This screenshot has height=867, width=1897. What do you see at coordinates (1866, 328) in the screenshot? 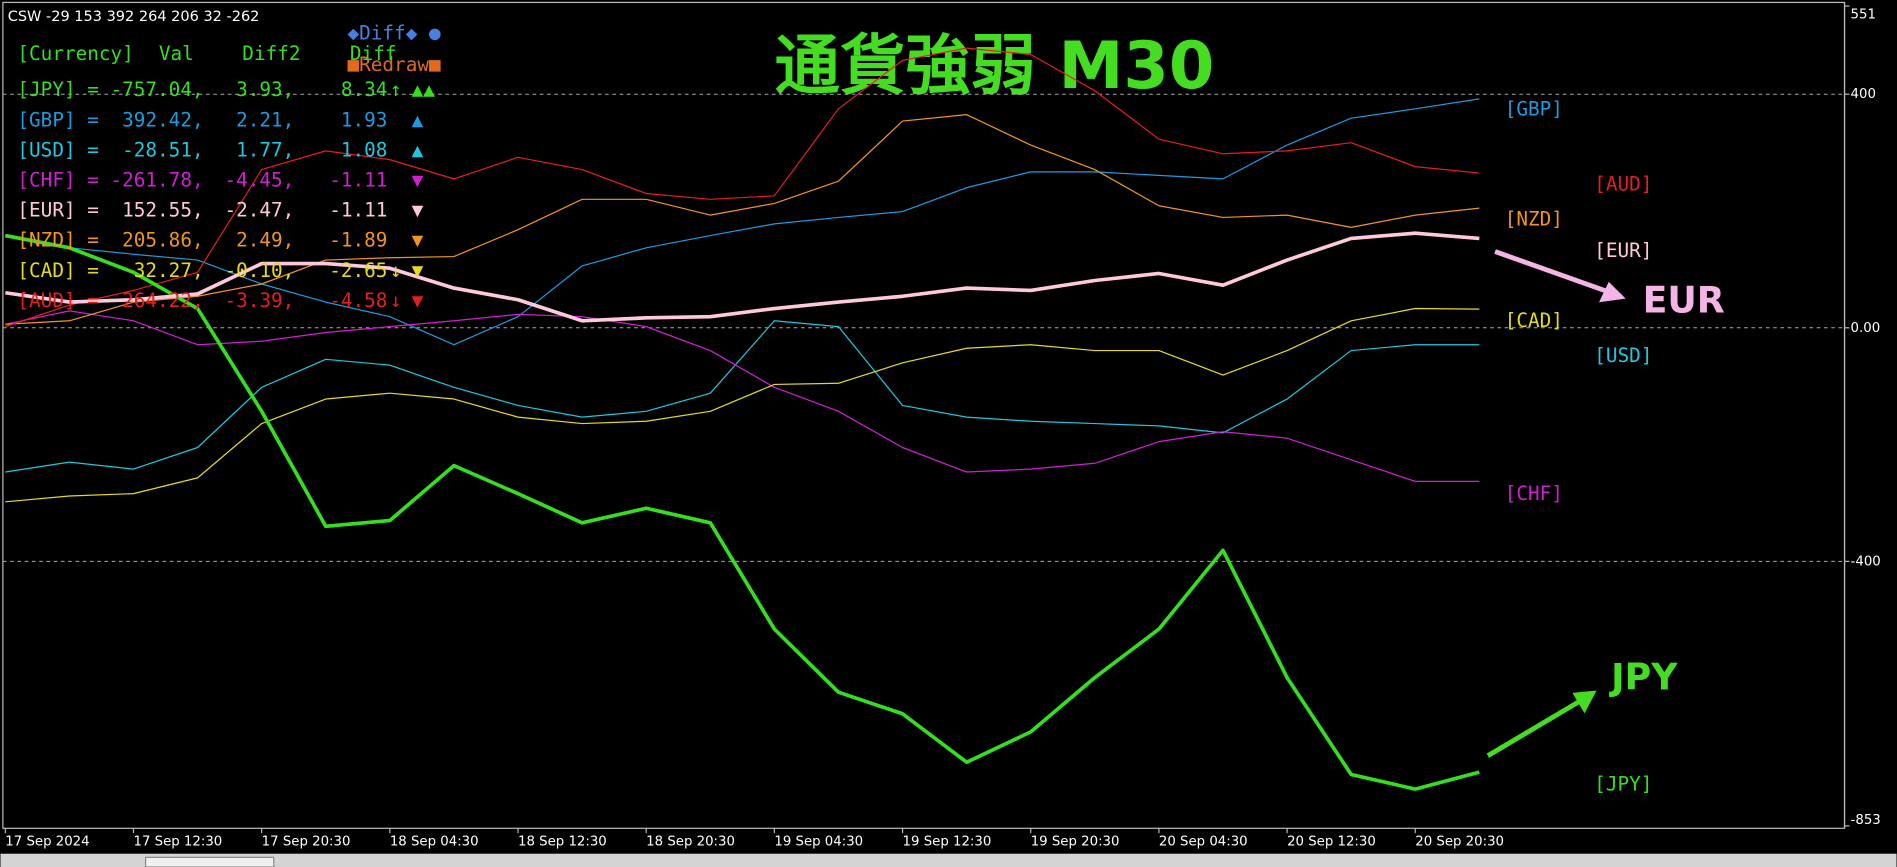
I see `y-tick-label: 0.00` at bounding box center [1866, 328].